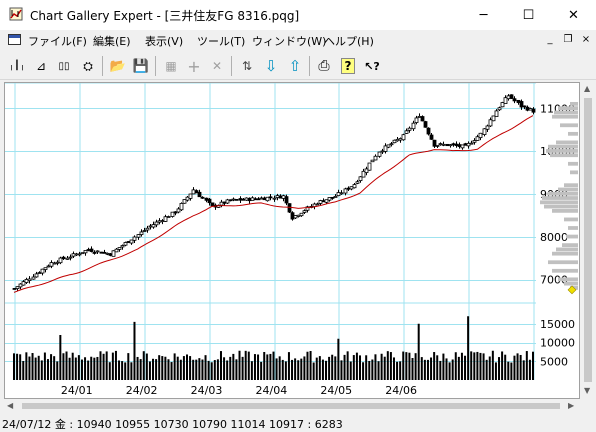 The height and width of the screenshot is (432, 596). Describe the element at coordinates (194, 66) in the screenshot. I see `add-button: +` at that location.